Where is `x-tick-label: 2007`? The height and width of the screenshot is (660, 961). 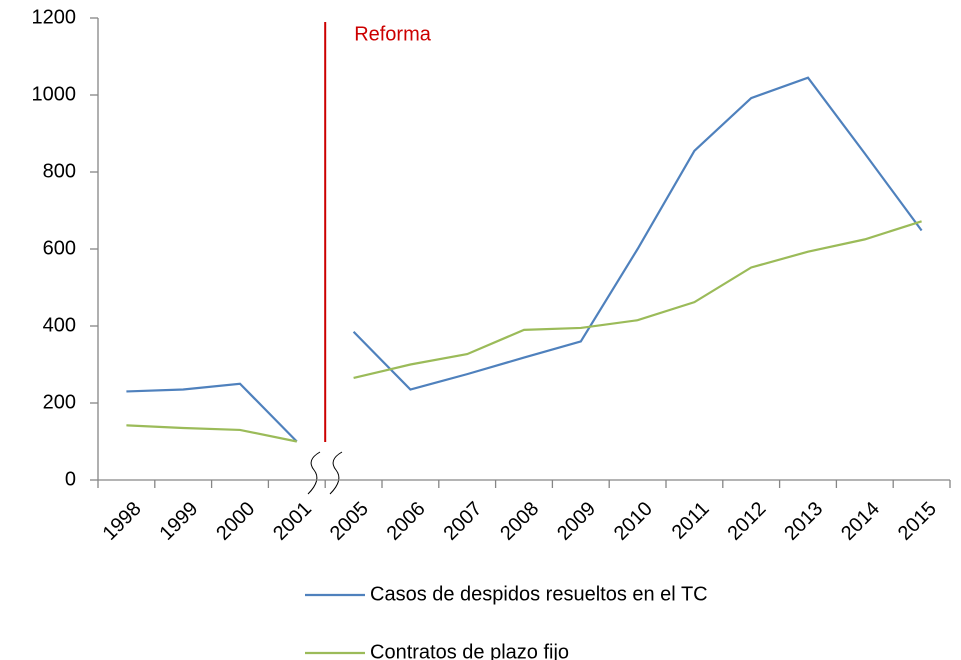
x-tick-label: 2007 is located at coordinates (462, 521).